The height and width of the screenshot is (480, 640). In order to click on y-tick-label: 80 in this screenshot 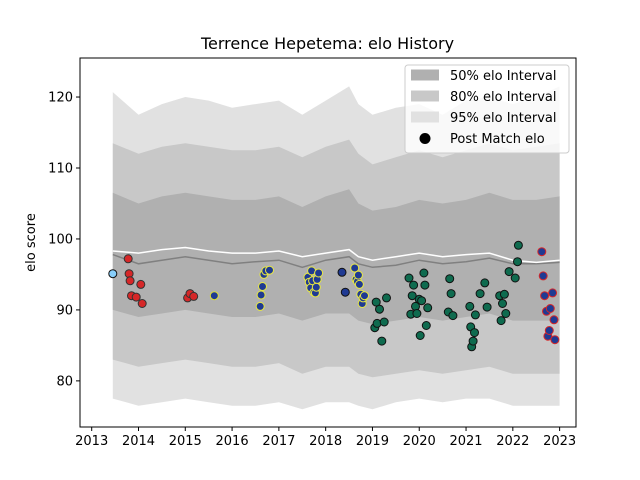, I will do `click(64, 381)`.